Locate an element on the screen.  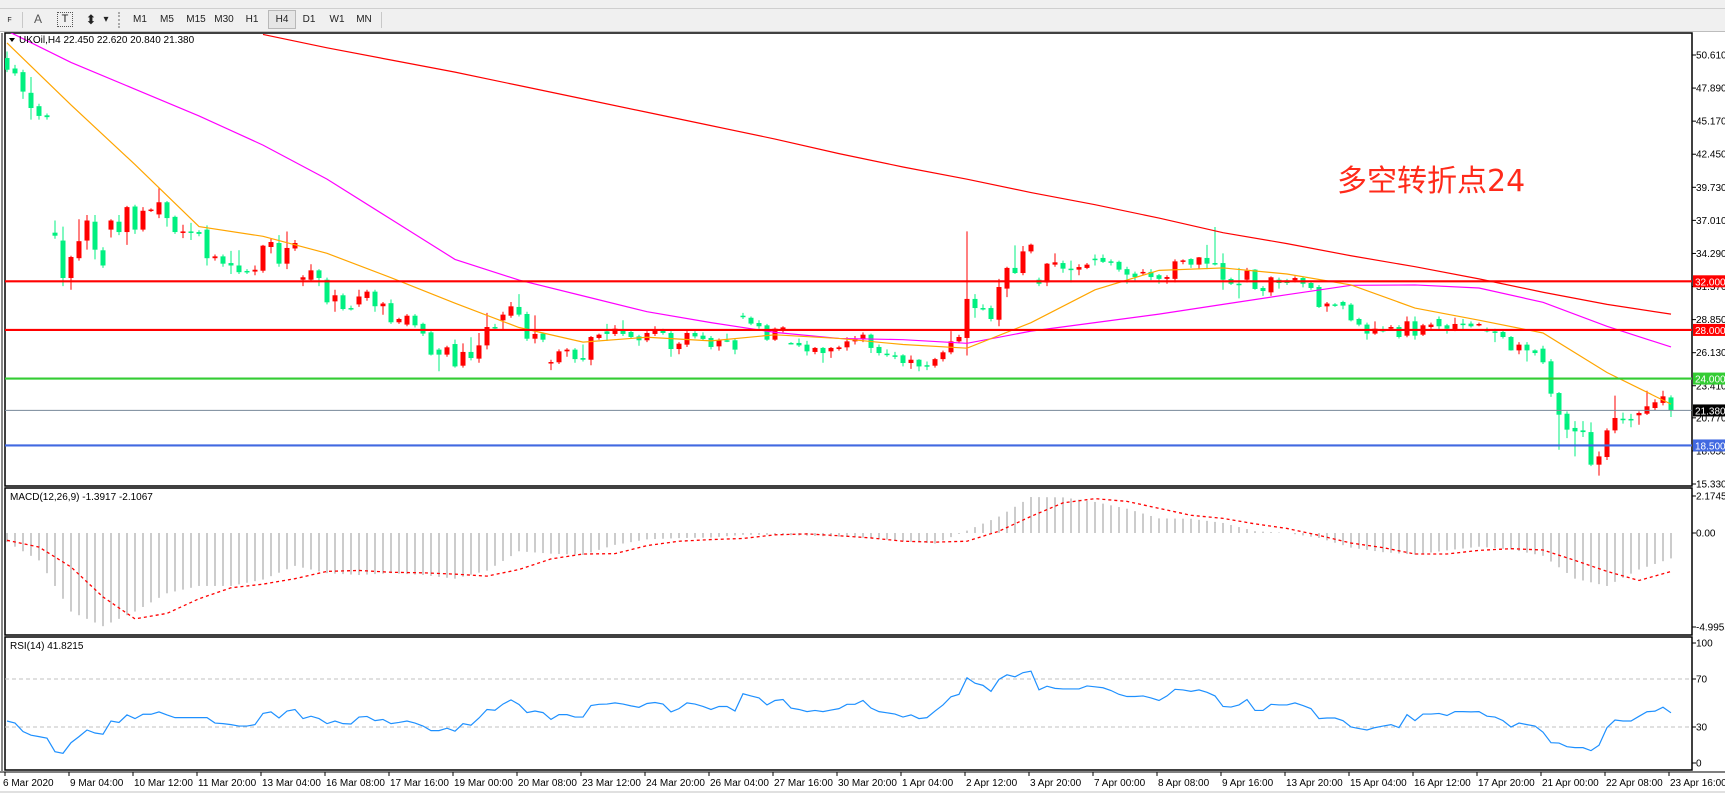
text-icon: A is located at coordinates (37, 19).